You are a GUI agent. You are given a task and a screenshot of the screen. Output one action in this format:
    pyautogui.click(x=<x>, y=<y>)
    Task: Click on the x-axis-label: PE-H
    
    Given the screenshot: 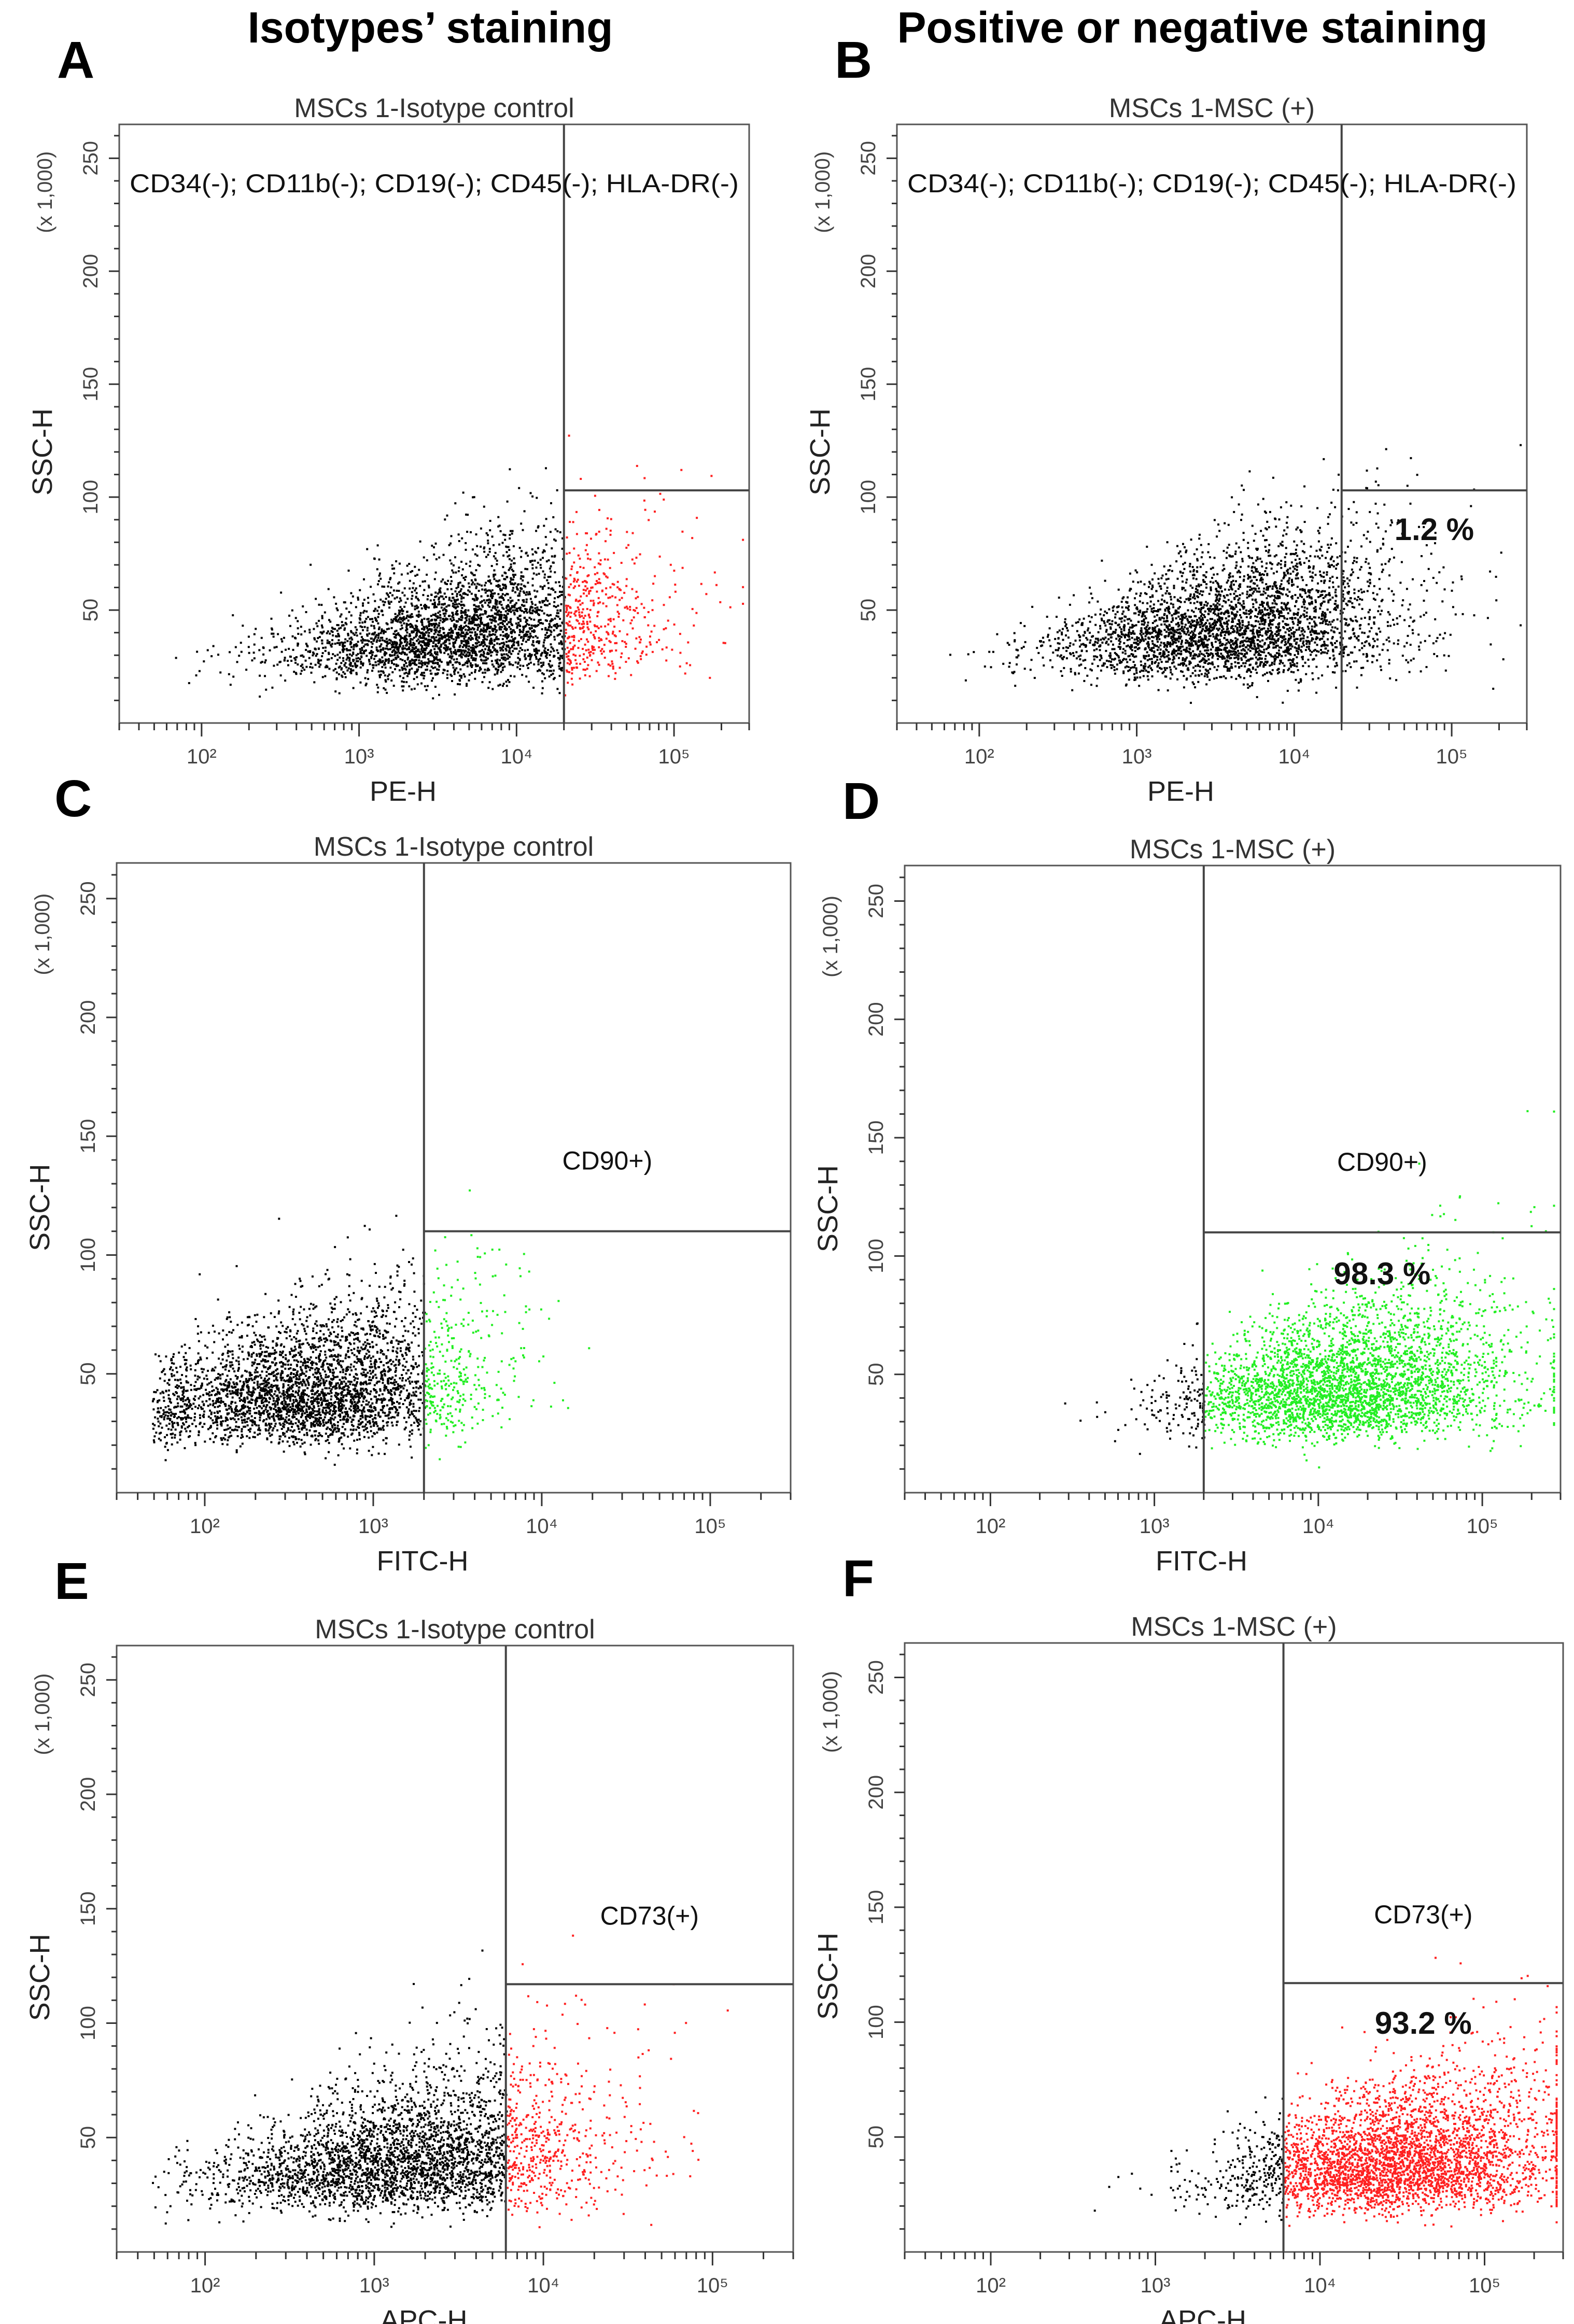 What is the action you would take?
    pyautogui.click(x=404, y=791)
    